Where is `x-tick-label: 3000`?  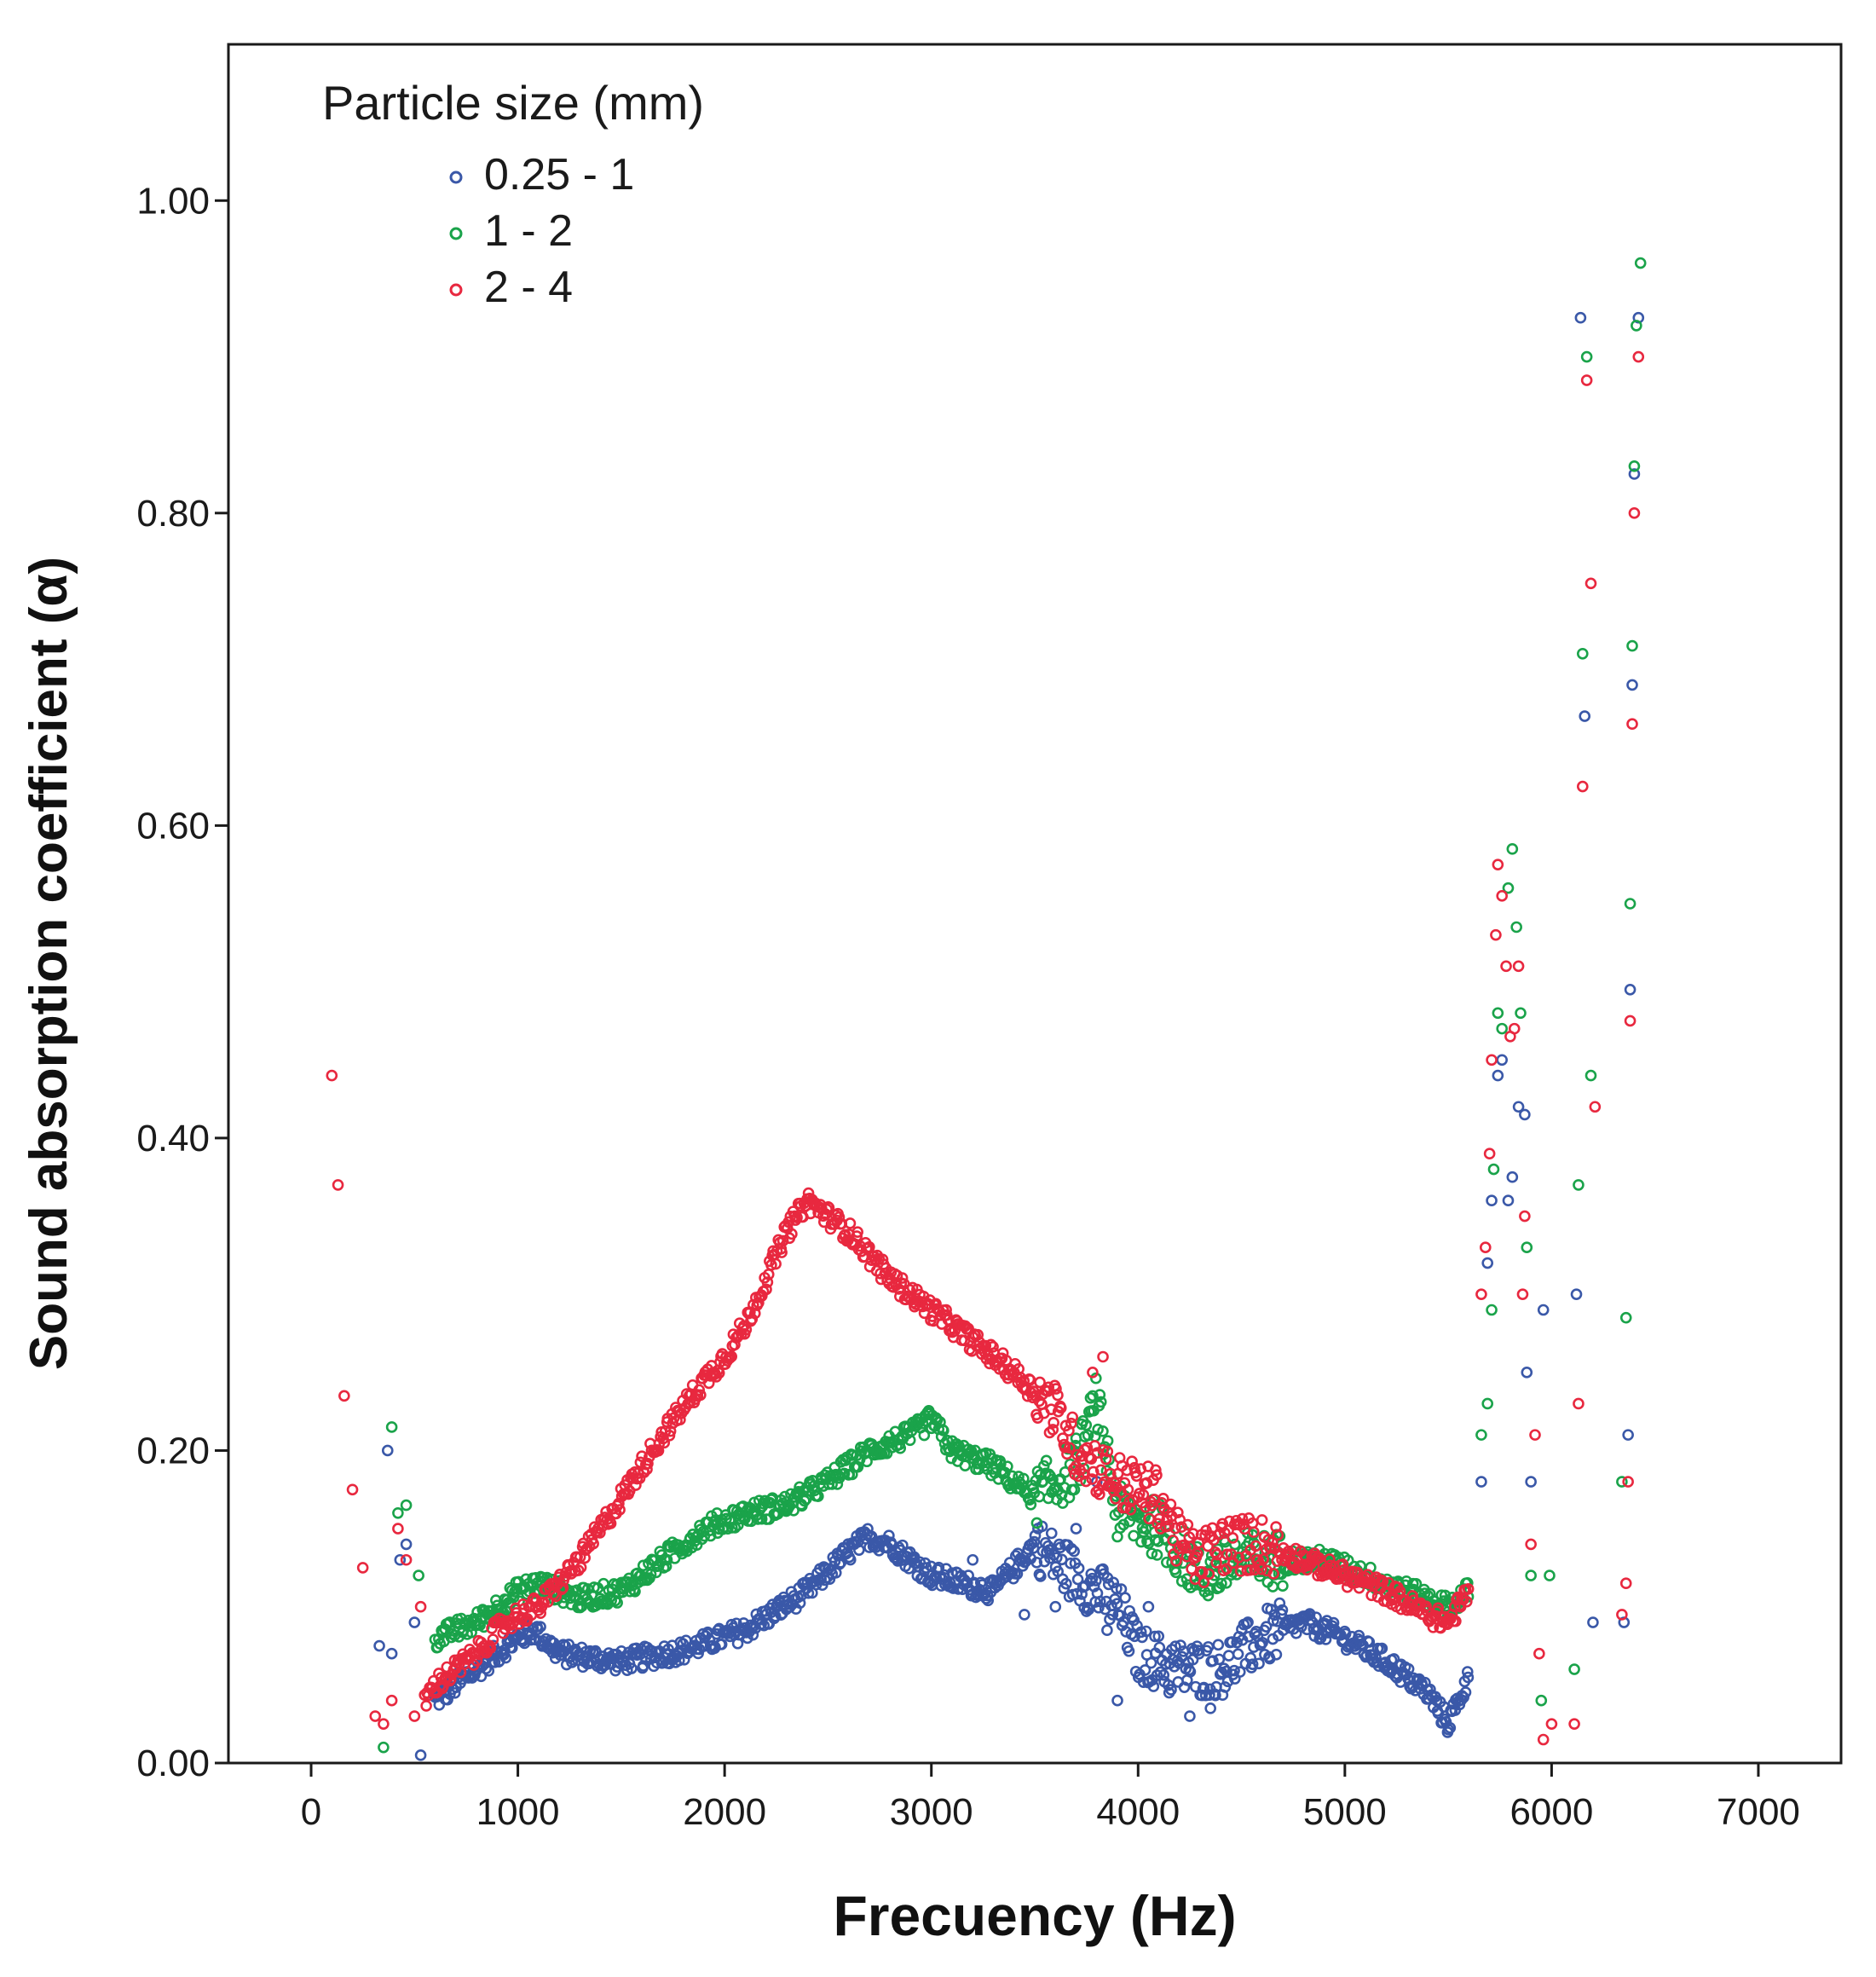 x-tick-label: 3000 is located at coordinates (932, 1812).